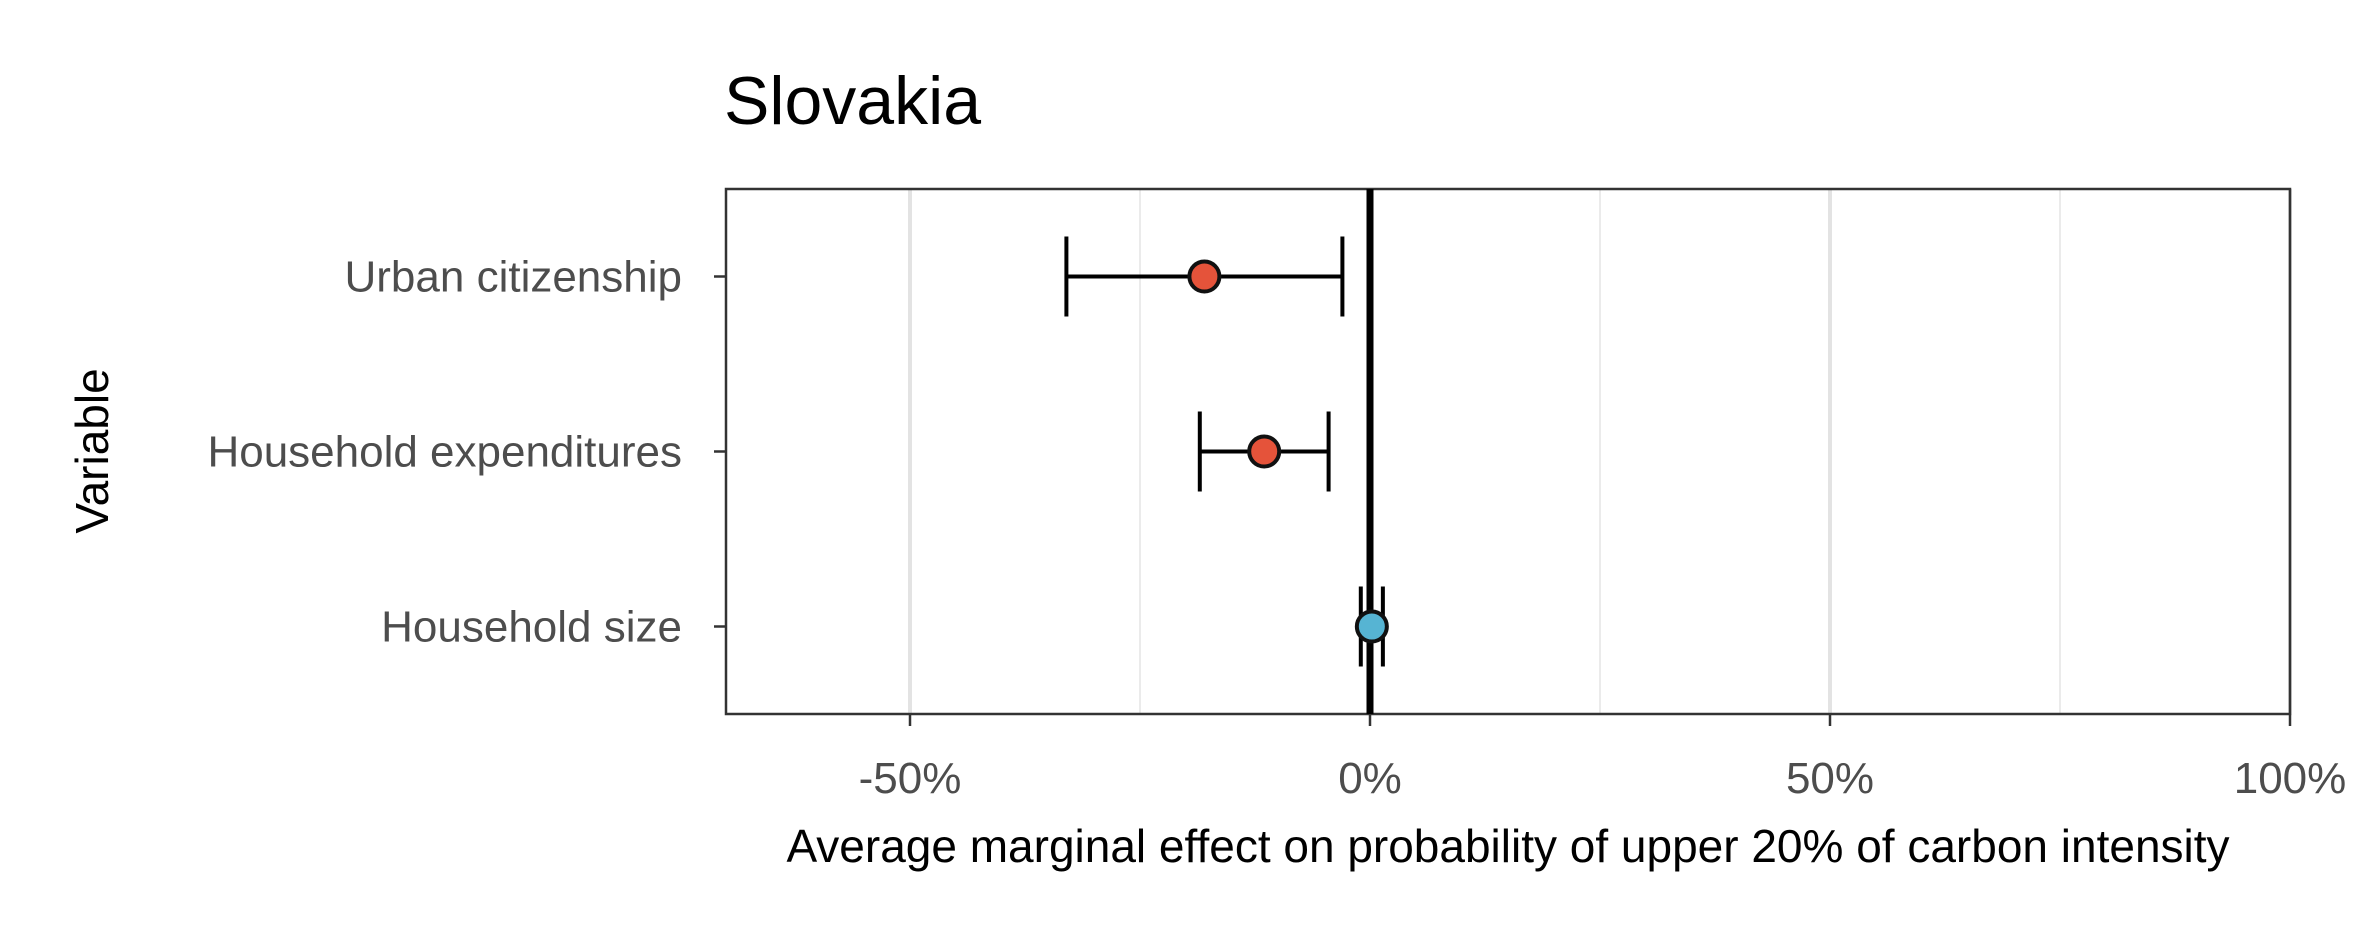 This screenshot has width=2362, height=944. I want to click on x-tick-label: 0%, so click(1370, 778).